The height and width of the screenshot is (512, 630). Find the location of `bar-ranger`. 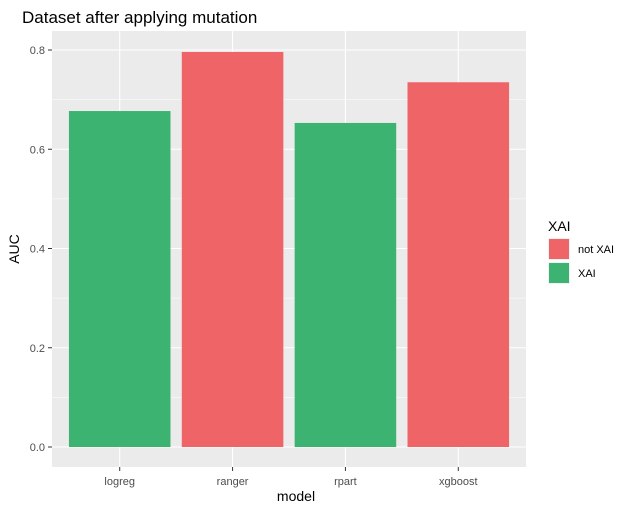

bar-ranger is located at coordinates (232, 249).